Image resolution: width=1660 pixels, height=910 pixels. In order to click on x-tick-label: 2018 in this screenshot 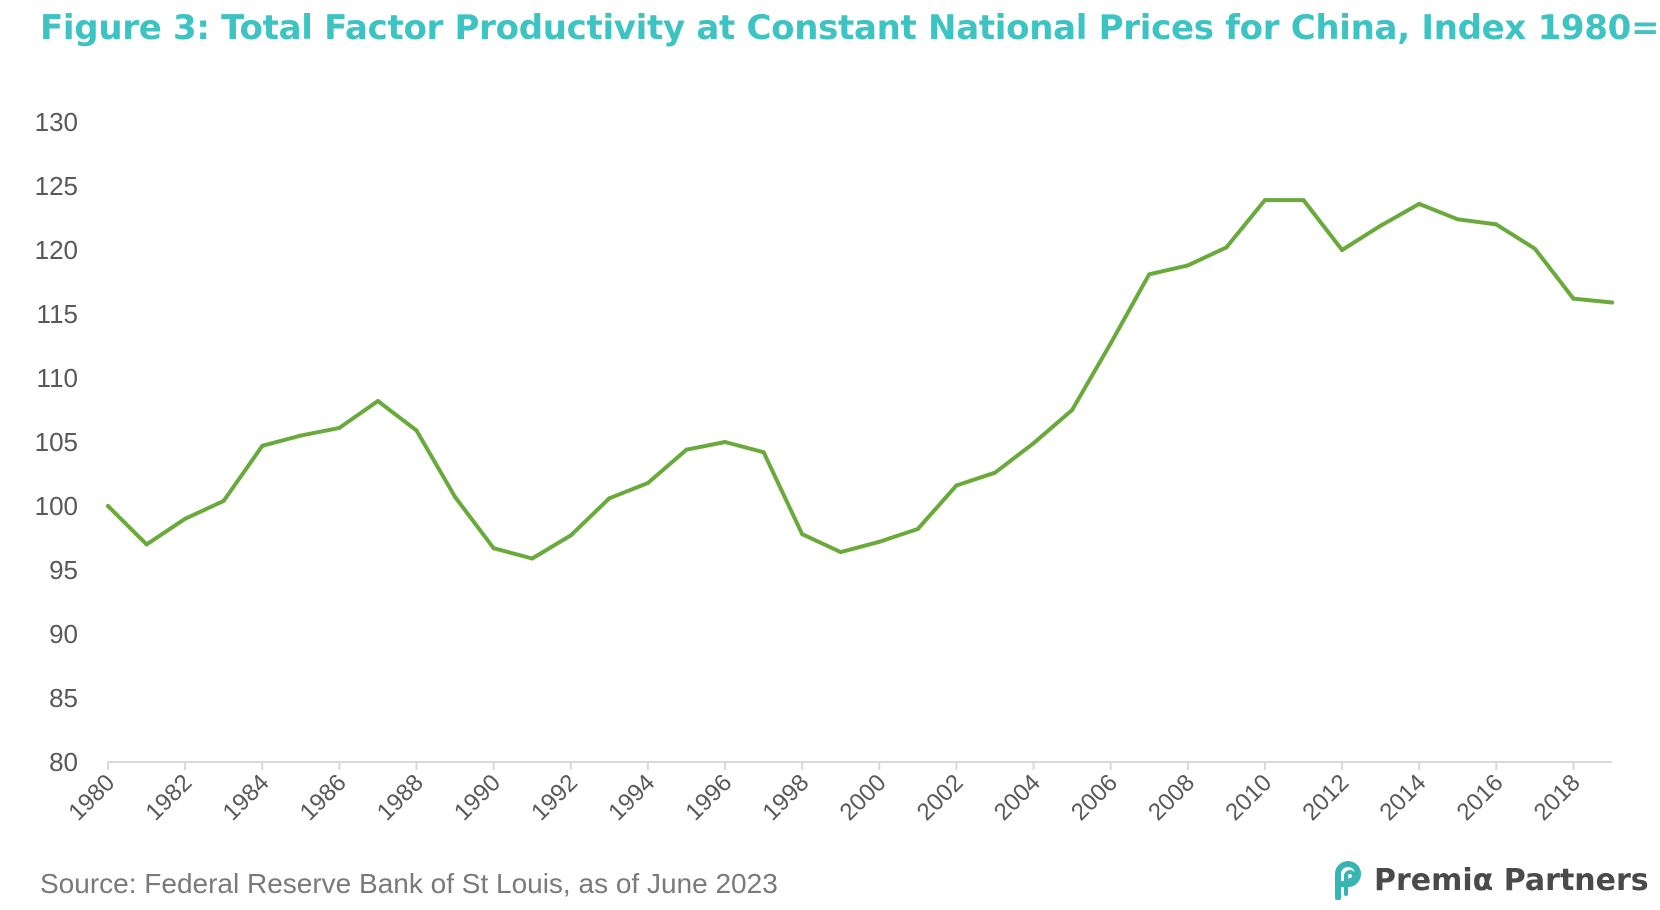, I will do `click(1557, 797)`.